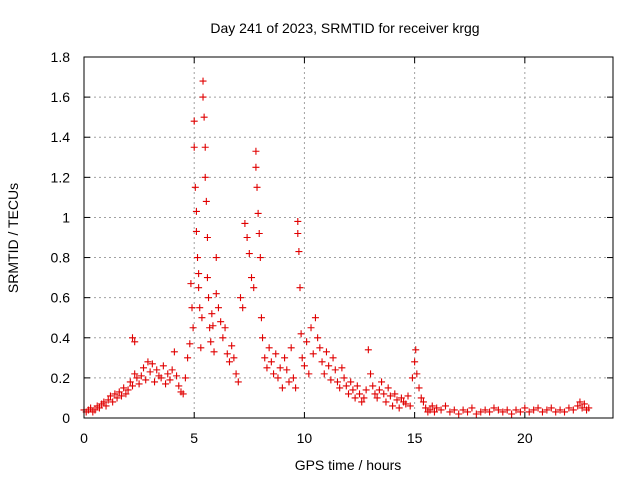 The image size is (640, 480). What do you see at coordinates (61, 258) in the screenshot?
I see `y-tick-label: 0.8` at bounding box center [61, 258].